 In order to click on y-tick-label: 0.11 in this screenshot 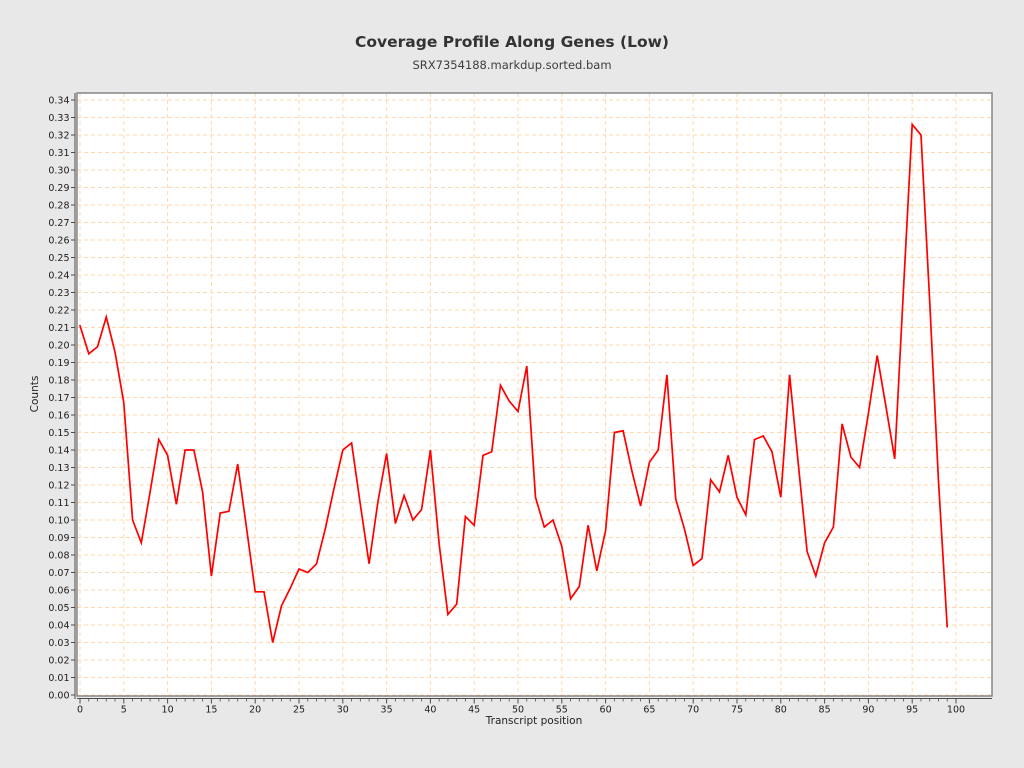, I will do `click(58, 503)`.